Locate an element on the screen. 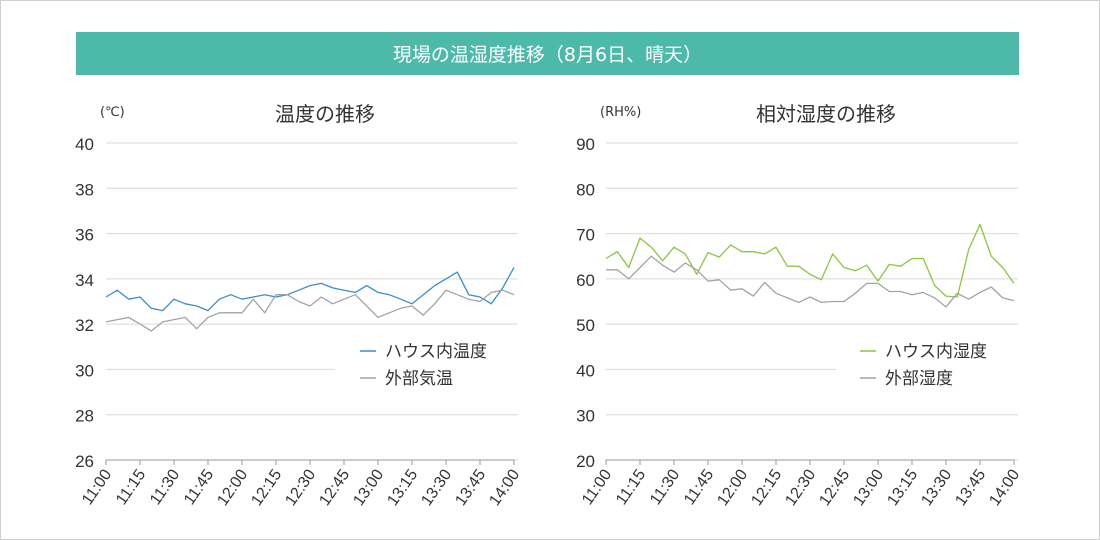 The image size is (1100, 540). y-tick-label: 50 is located at coordinates (585, 325).